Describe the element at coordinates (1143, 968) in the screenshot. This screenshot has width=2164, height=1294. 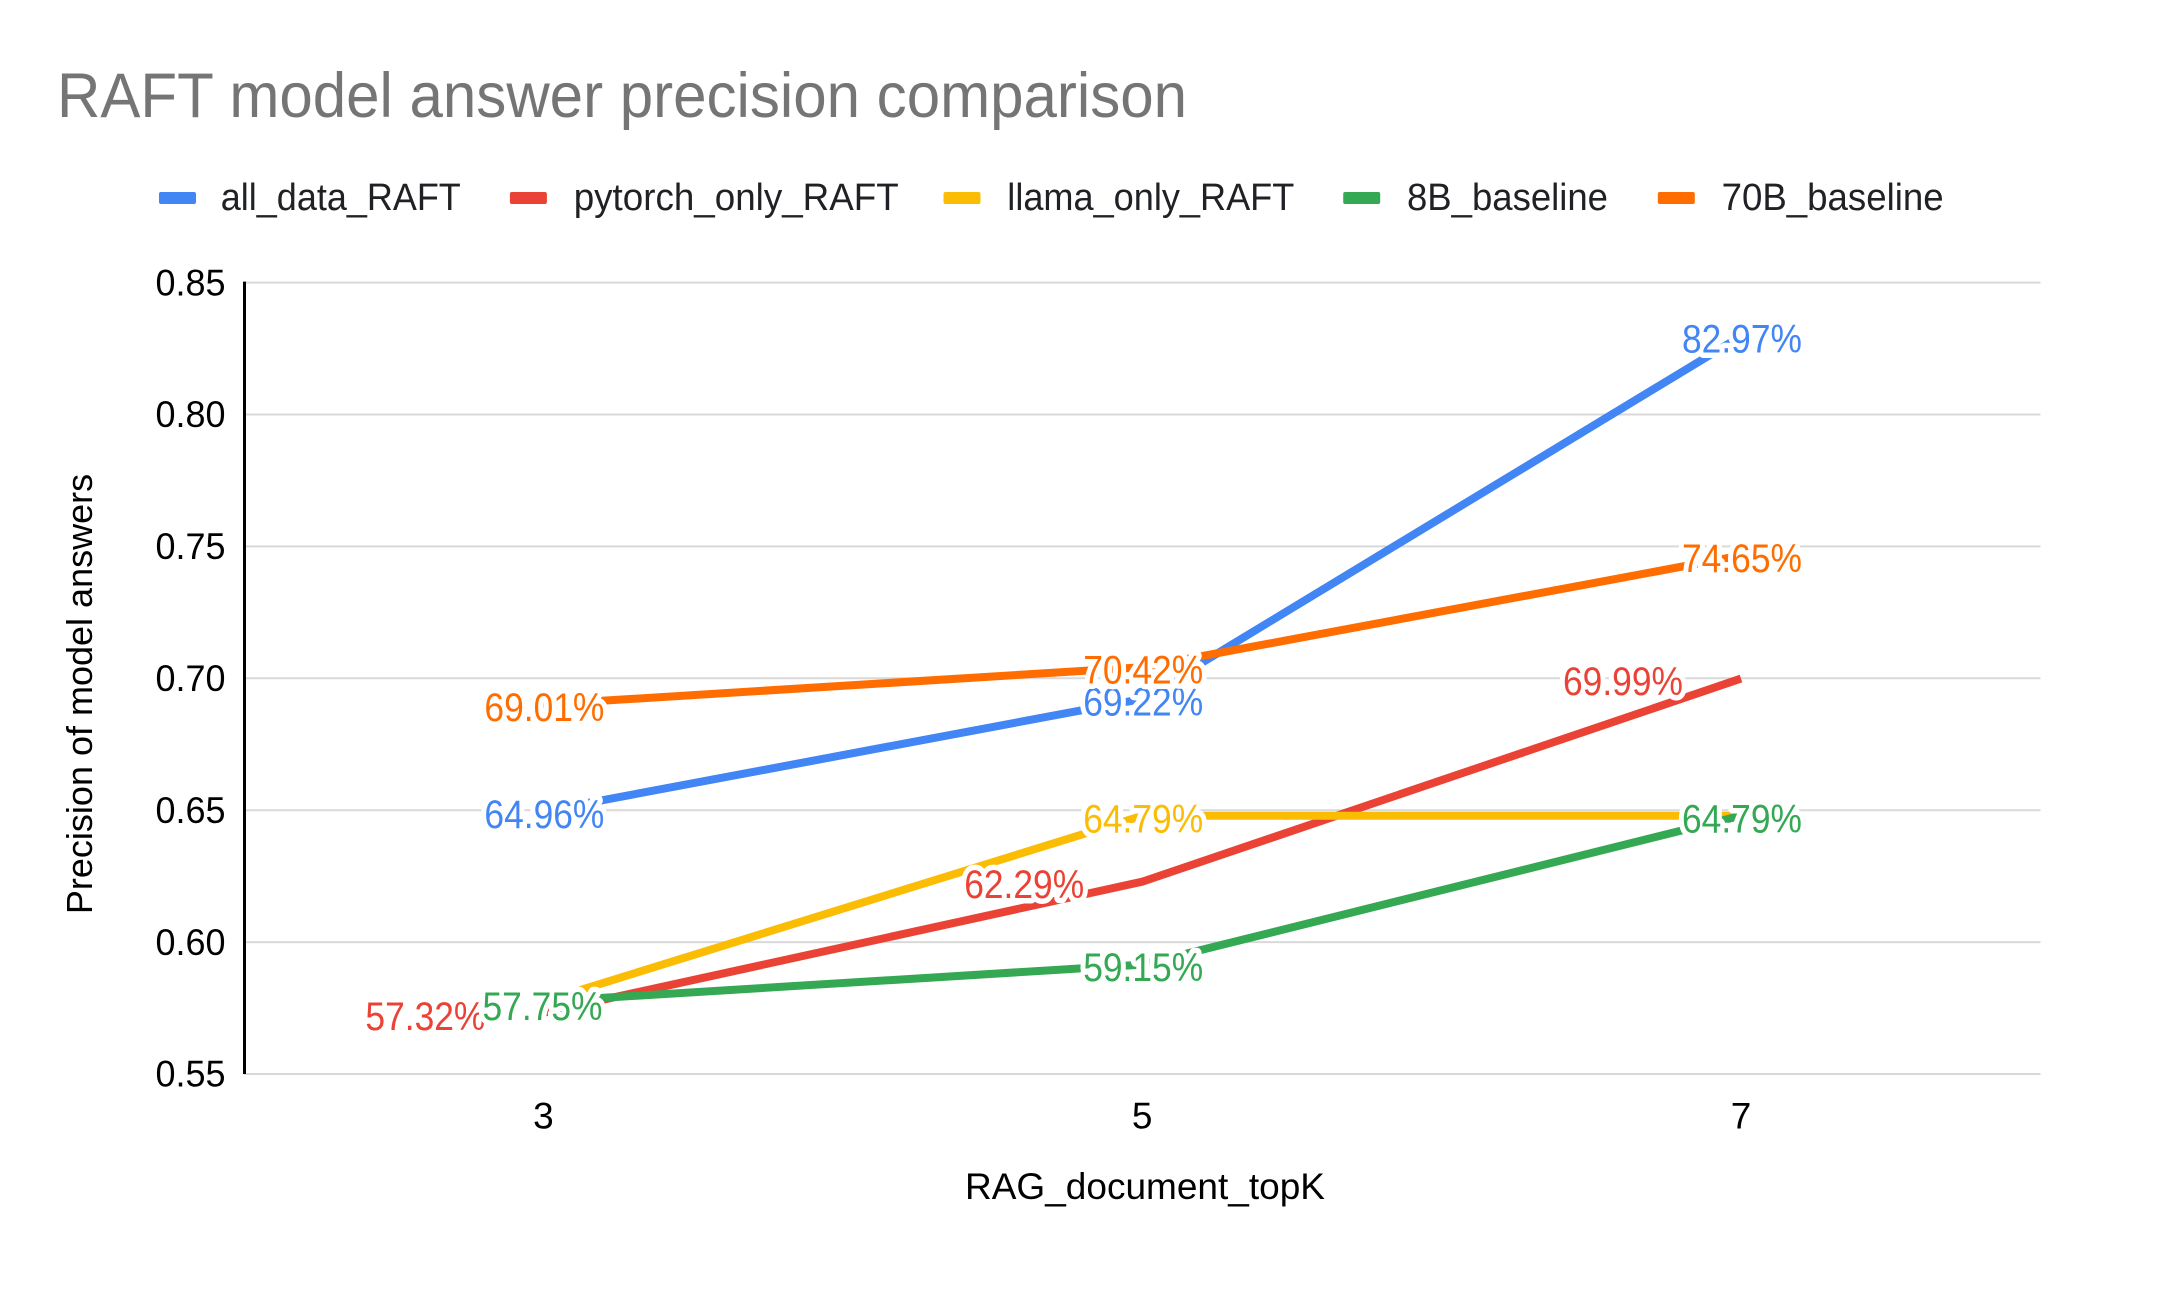
I see `svg-text: 59.15%` at that location.